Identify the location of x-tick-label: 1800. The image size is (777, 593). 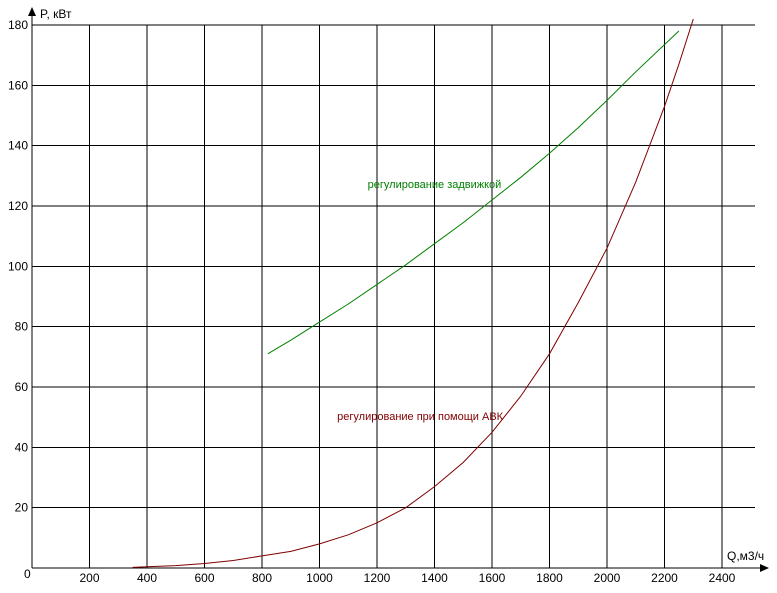
(549, 578).